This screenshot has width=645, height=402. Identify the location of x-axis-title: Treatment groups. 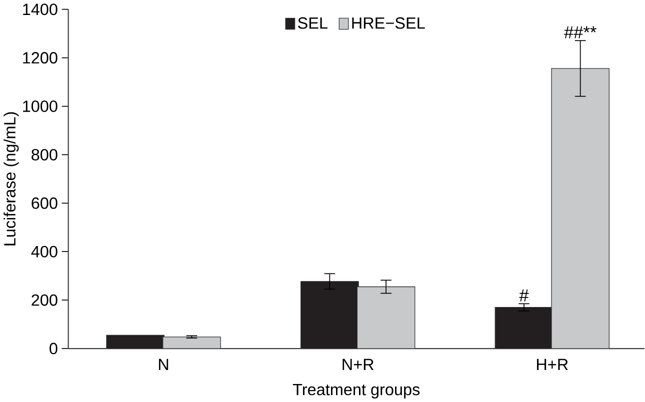
(356, 391).